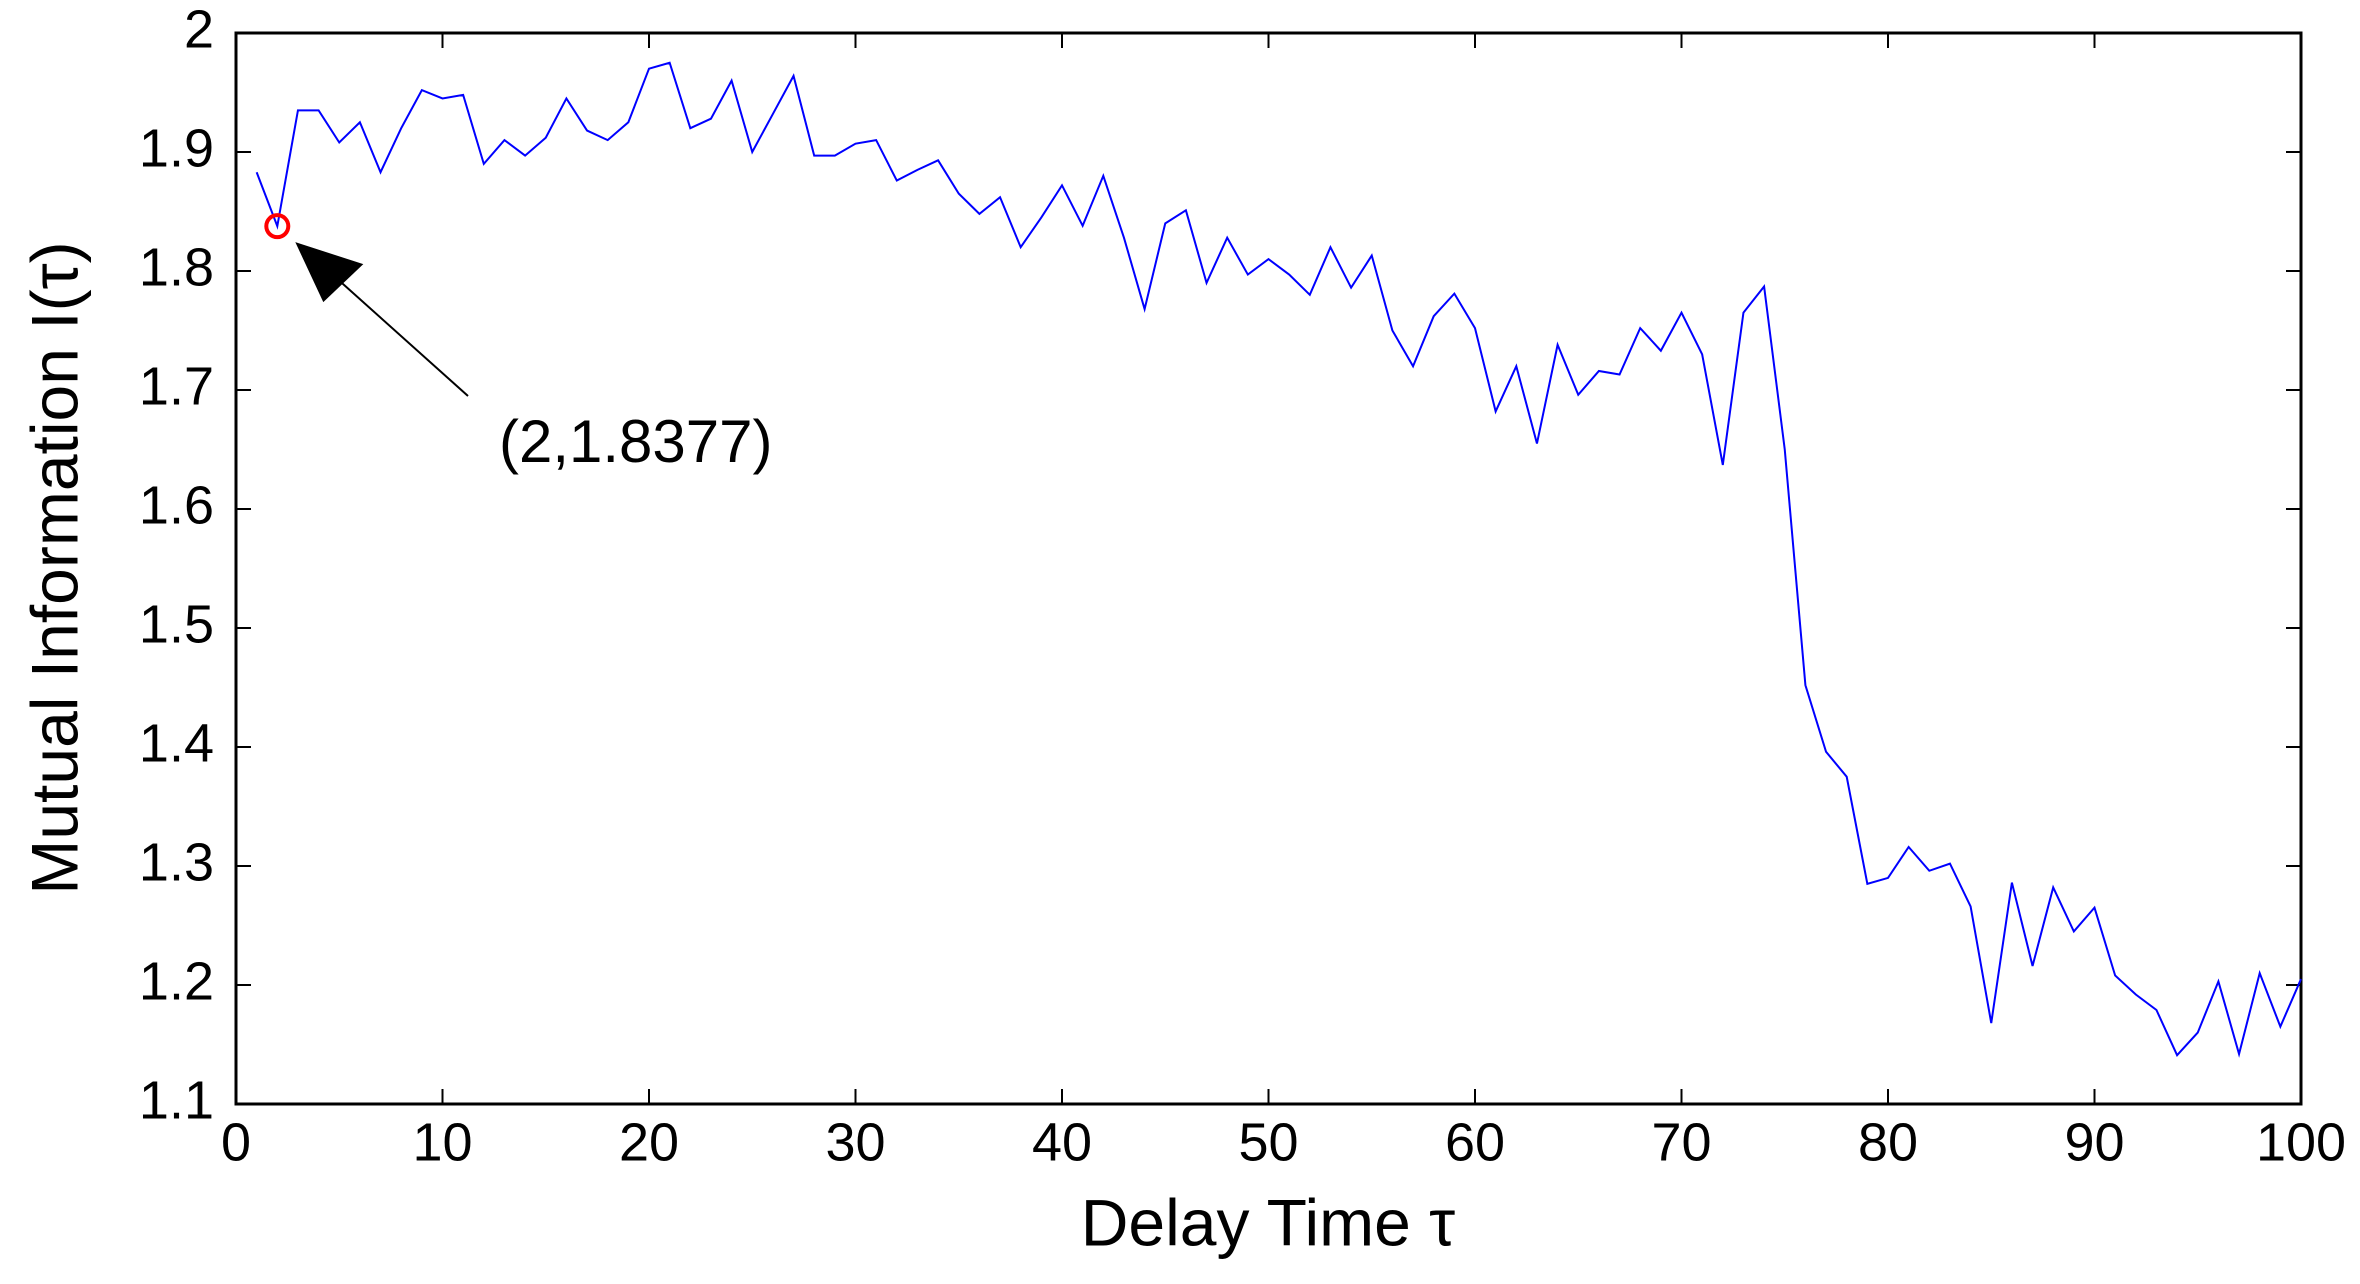 Image resolution: width=2360 pixels, height=1284 pixels. Describe the element at coordinates (176, 267) in the screenshot. I see `y-tick-label: 1.8` at that location.